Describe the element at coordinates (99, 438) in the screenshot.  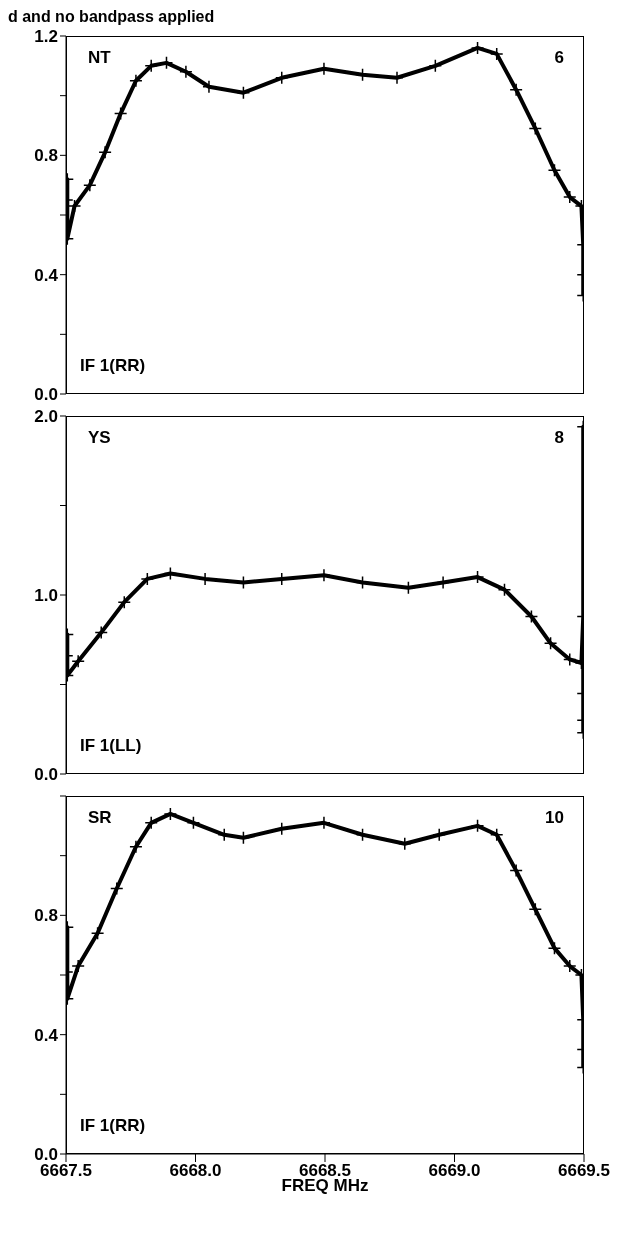
I see `annotation: YS` at that location.